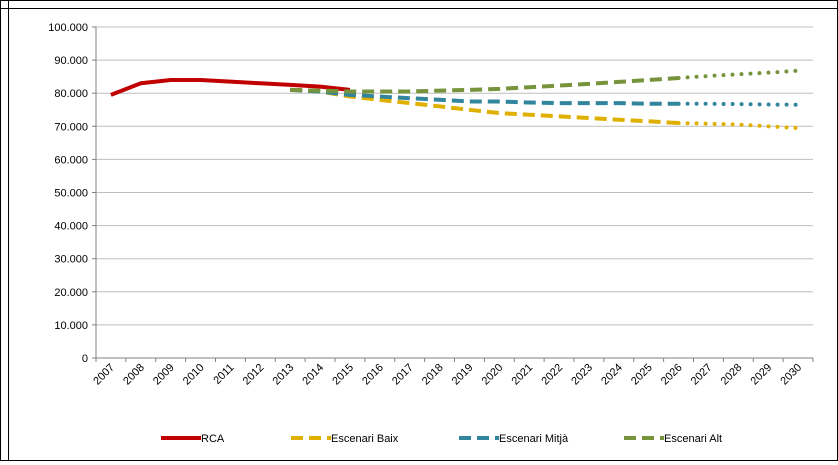 This screenshot has width=838, height=465. I want to click on x-tick-label: 2011, so click(223, 374).